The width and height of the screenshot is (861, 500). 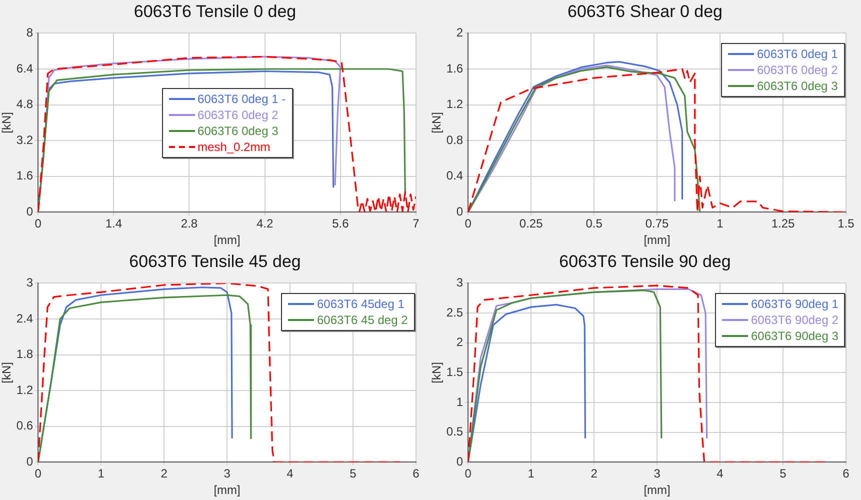 I want to click on legend-label: 6063T6 90deg 1, so click(x=794, y=304).